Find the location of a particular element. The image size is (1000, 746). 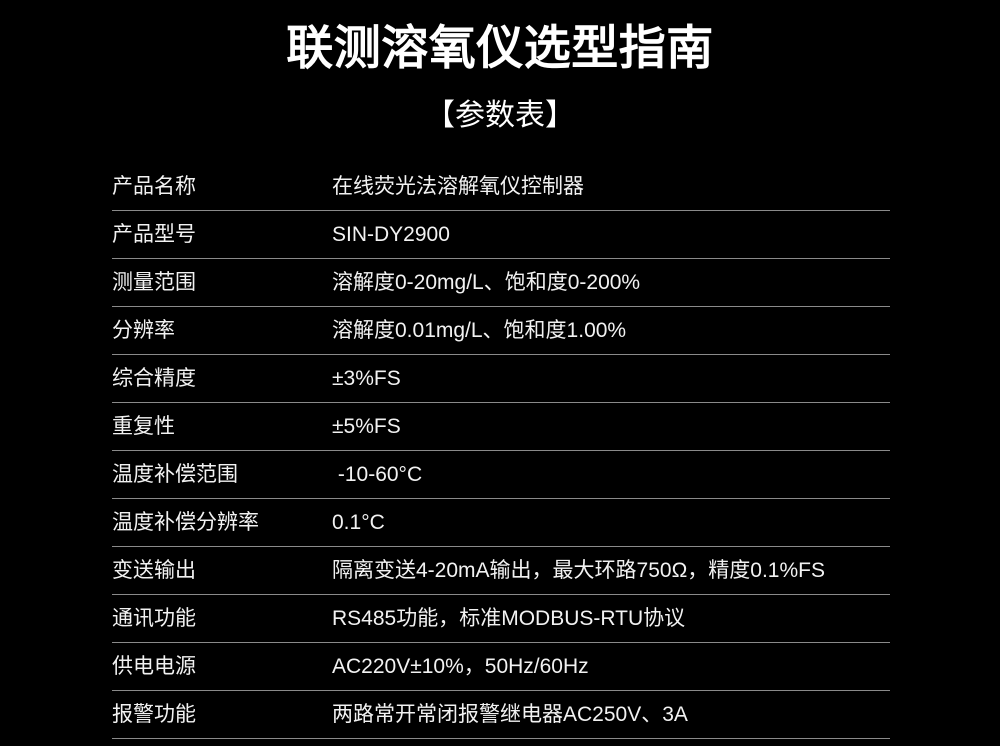

spec-label: 报警功能 is located at coordinates (154, 714).